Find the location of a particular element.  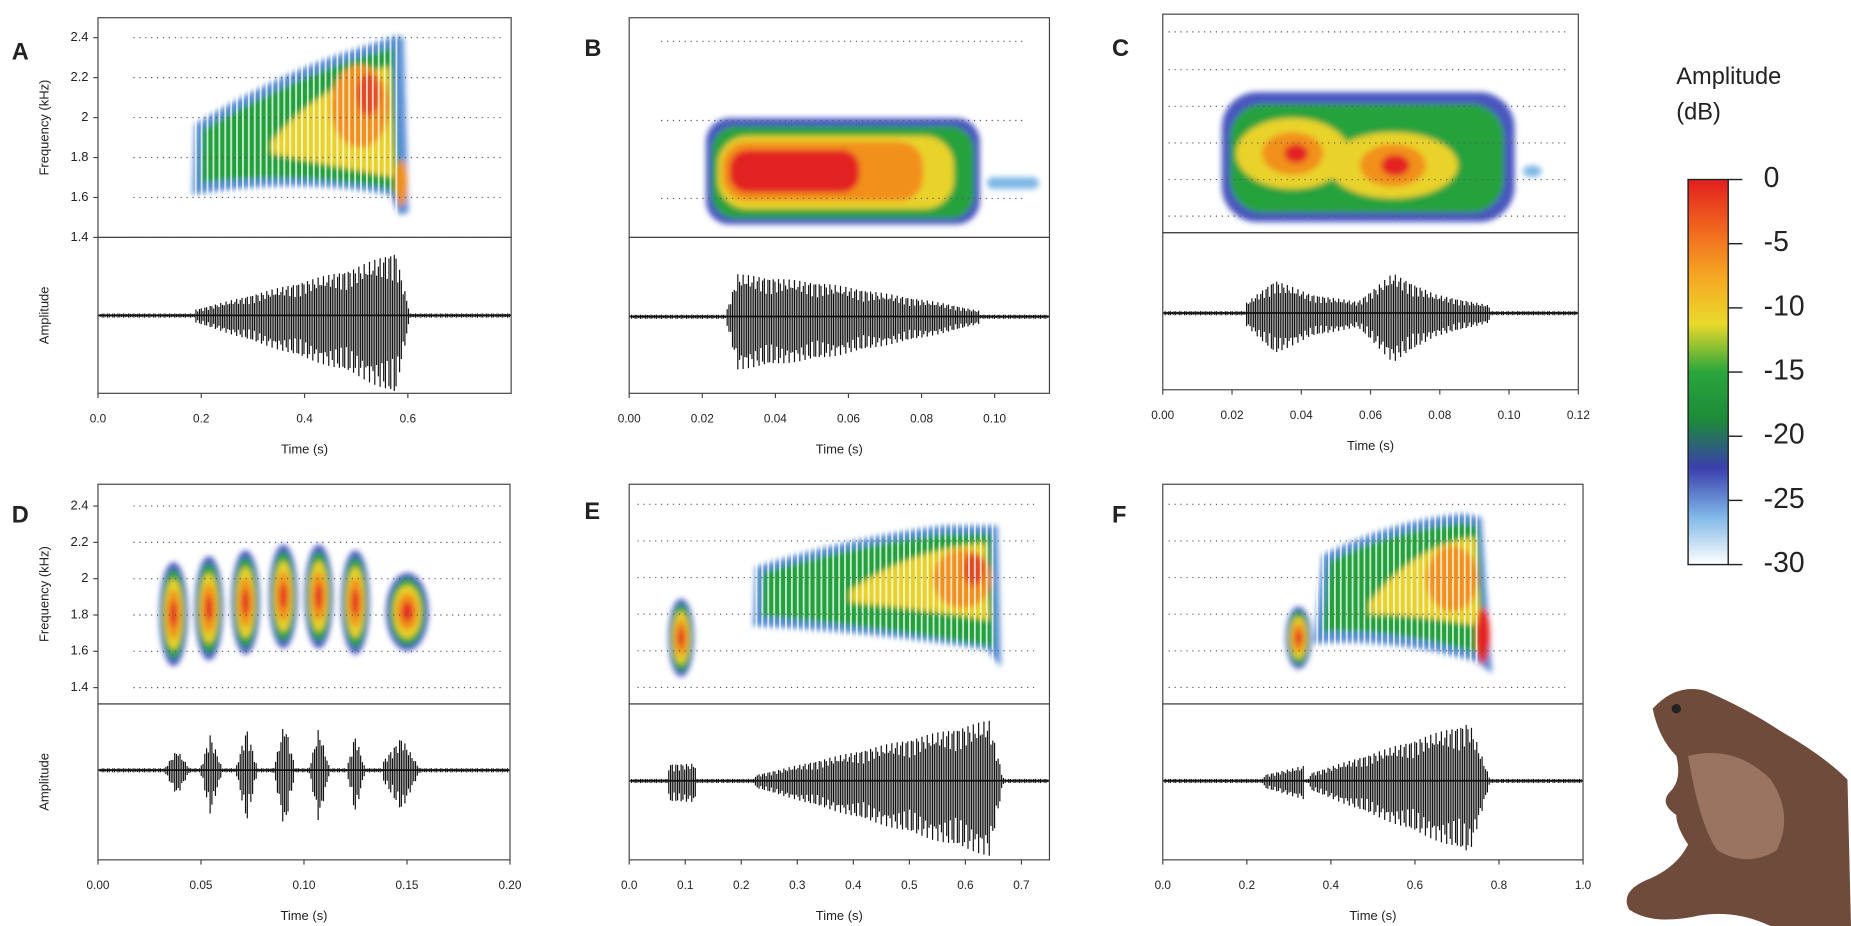

spectrogram-b is located at coordinates (872, 171).